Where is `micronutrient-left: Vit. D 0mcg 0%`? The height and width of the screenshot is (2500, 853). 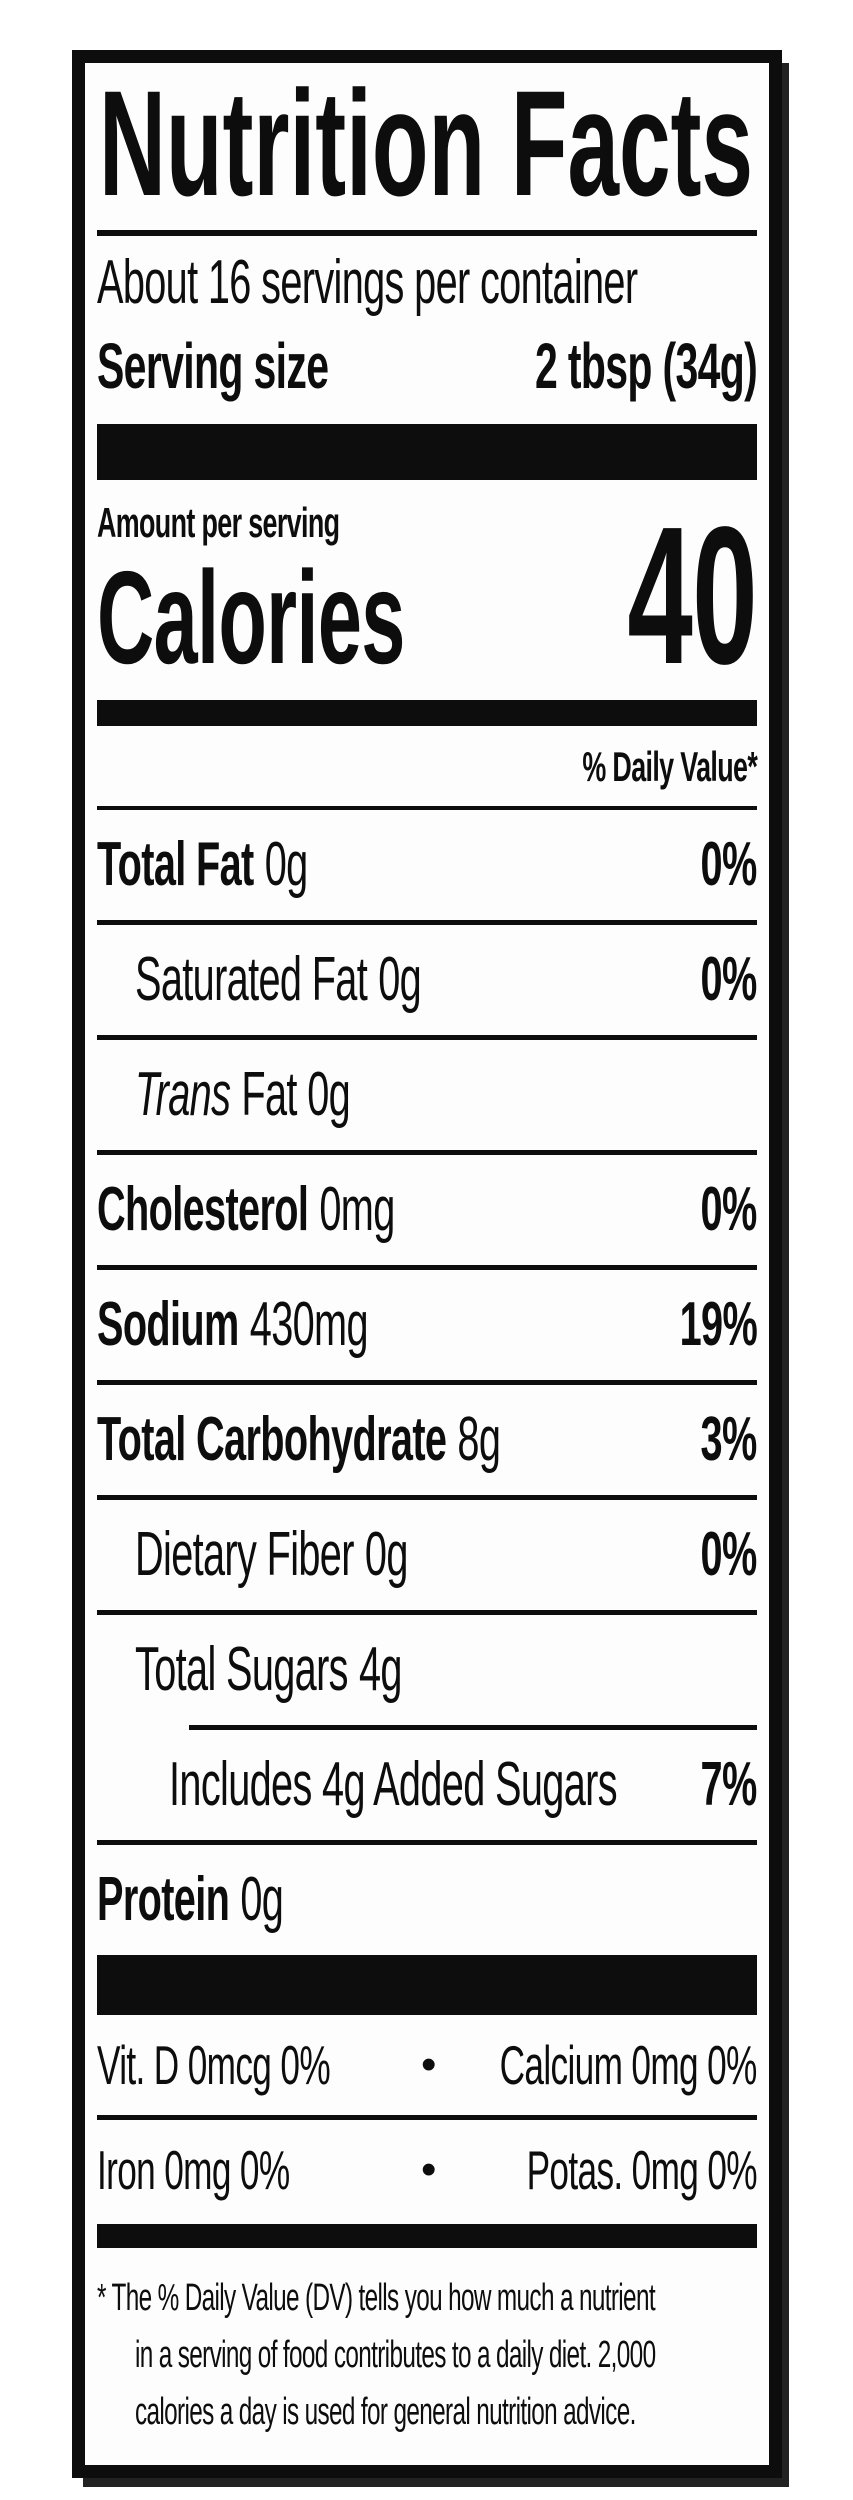 micronutrient-left: Vit. D 0mcg 0% is located at coordinates (214, 2065).